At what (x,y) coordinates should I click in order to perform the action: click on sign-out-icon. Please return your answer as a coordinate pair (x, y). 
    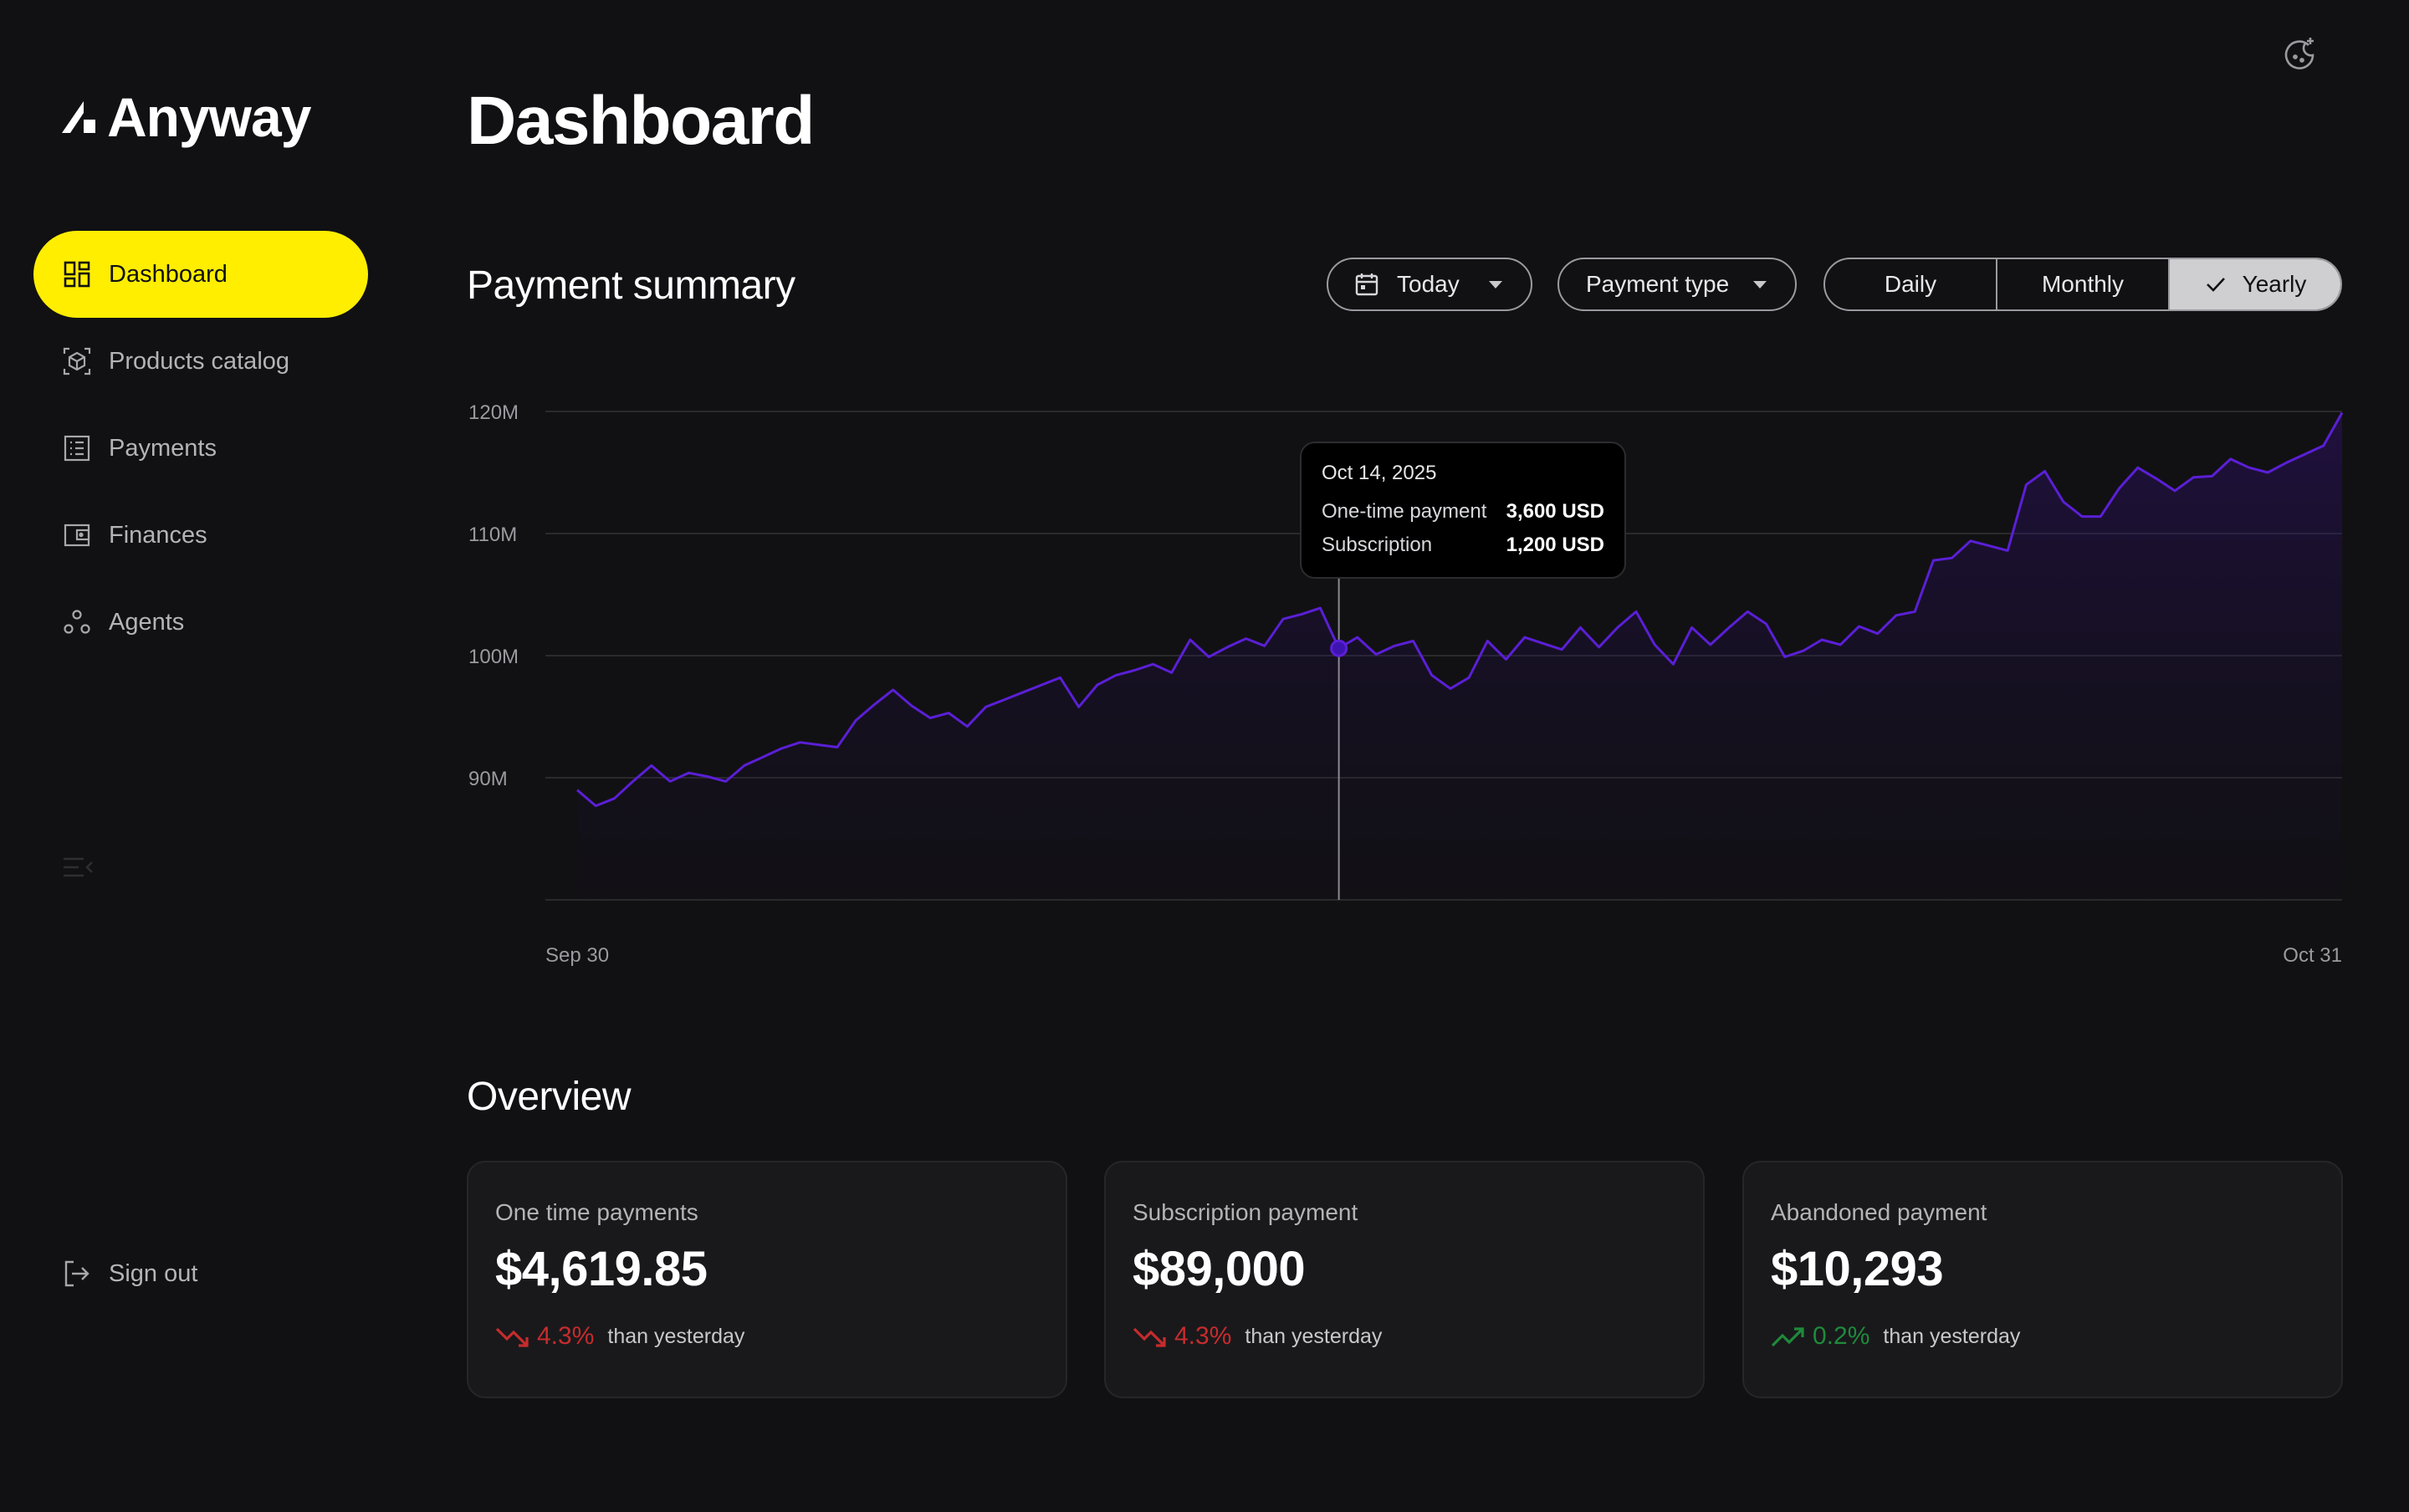
    Looking at the image, I should click on (77, 1274).